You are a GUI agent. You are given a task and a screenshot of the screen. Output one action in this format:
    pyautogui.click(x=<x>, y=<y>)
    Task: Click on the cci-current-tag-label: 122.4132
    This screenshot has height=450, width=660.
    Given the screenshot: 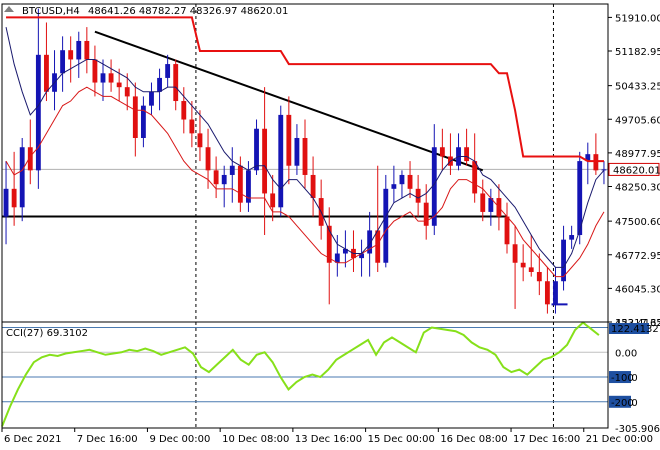 What is the action you would take?
    pyautogui.click(x=635, y=329)
    